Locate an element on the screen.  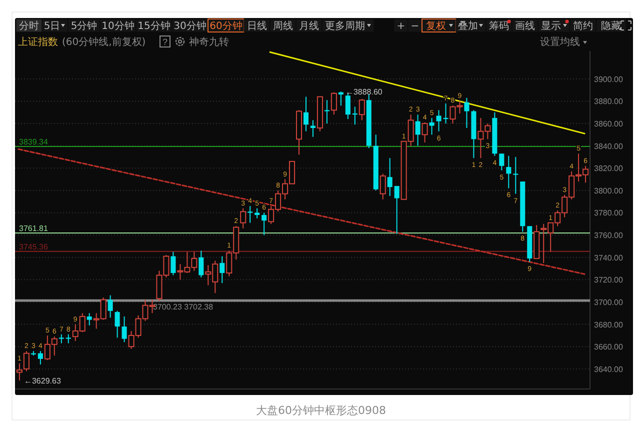
y-tick-label: 3760.00 is located at coordinates (609, 235).